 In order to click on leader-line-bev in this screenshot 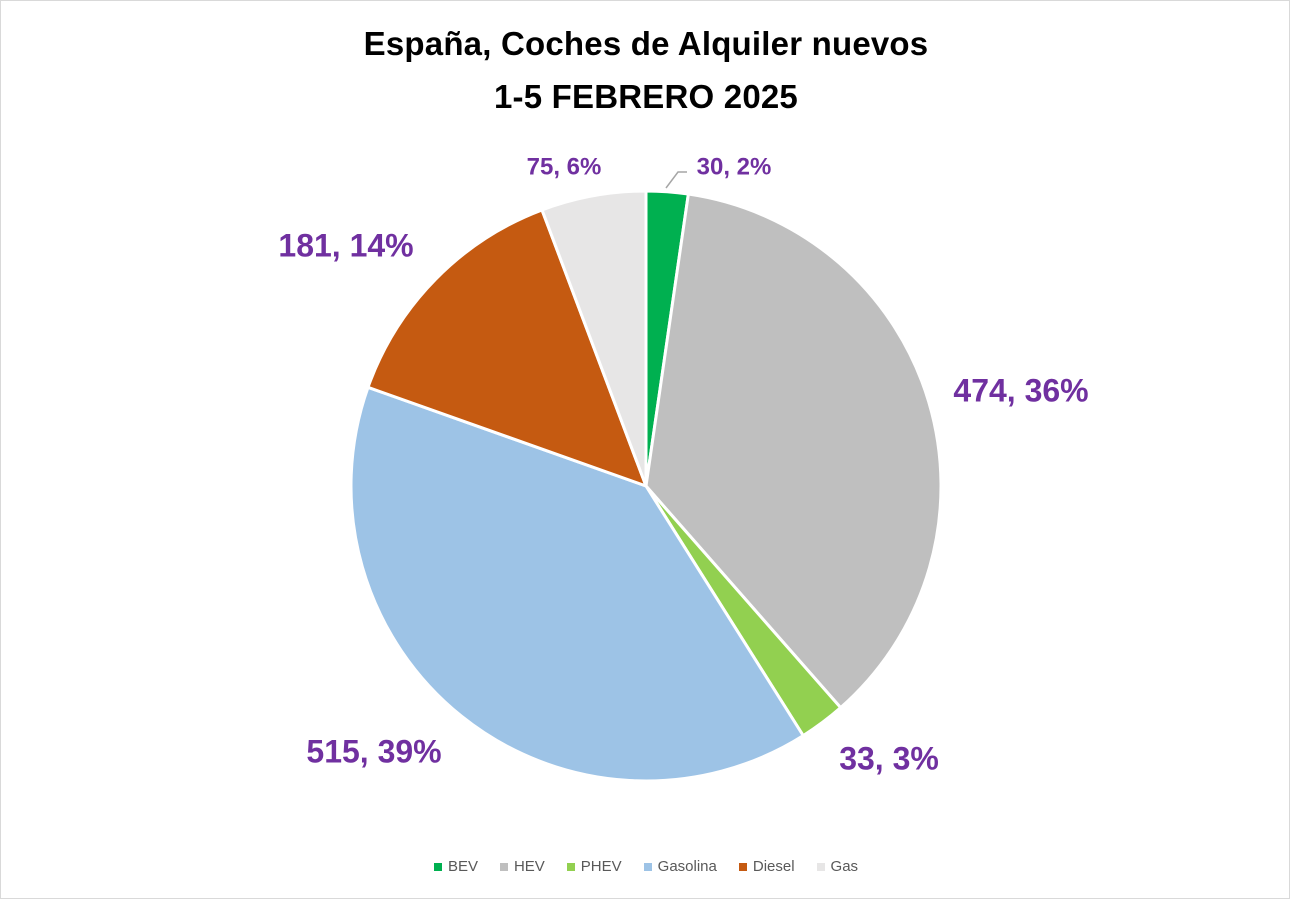, I will do `click(676, 180)`.